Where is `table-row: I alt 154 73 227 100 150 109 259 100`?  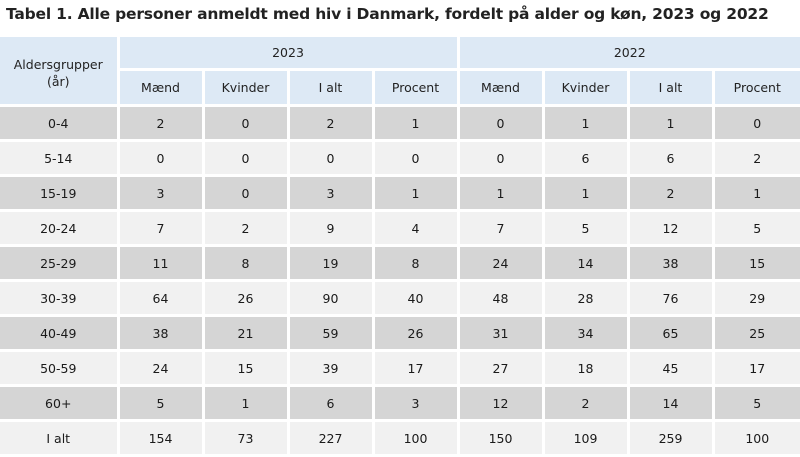
table-row: I alt 154 73 227 100 150 109 259 100 is located at coordinates (400, 438).